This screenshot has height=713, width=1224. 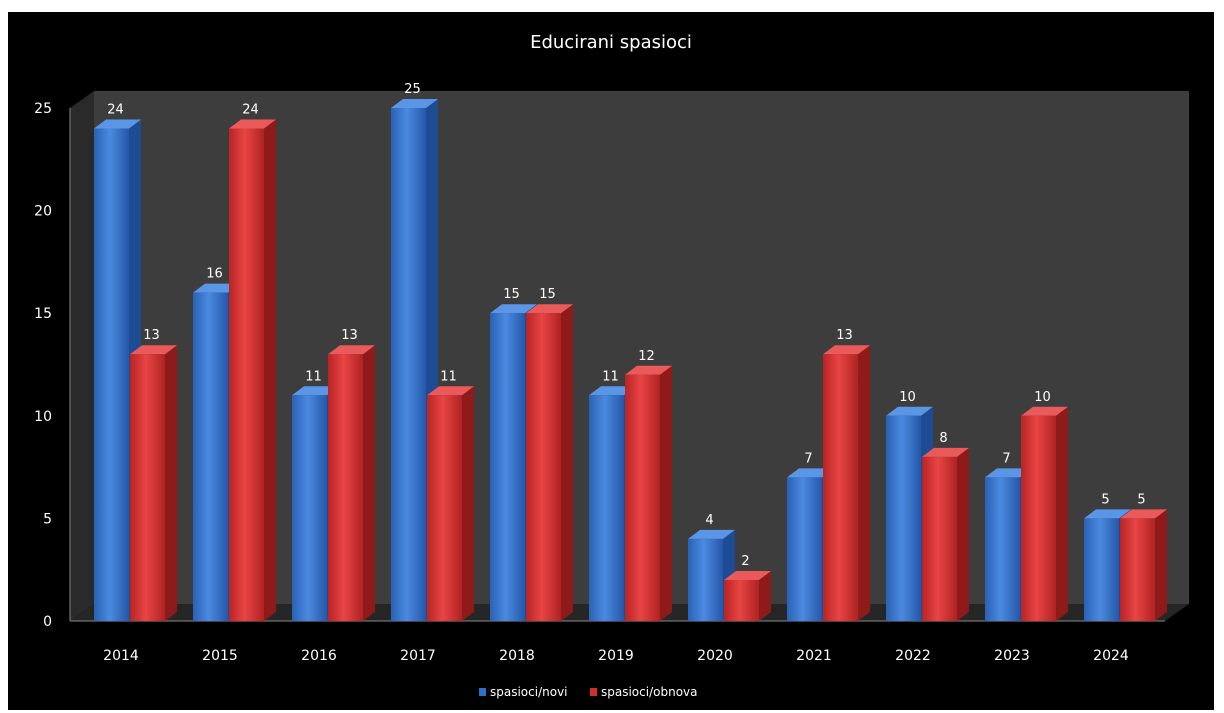 I want to click on bar-spasioci-obnova-2017, so click(x=450, y=503).